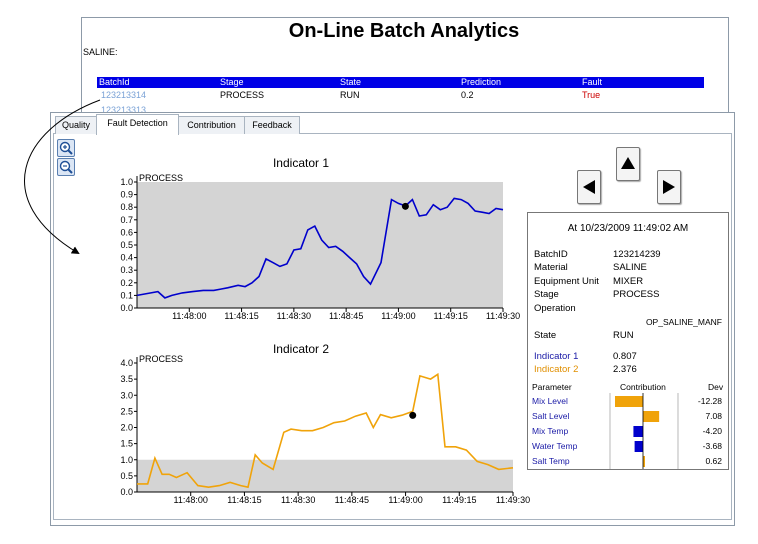  Describe the element at coordinates (351, 82) in the screenshot. I see `header-state: State` at that location.